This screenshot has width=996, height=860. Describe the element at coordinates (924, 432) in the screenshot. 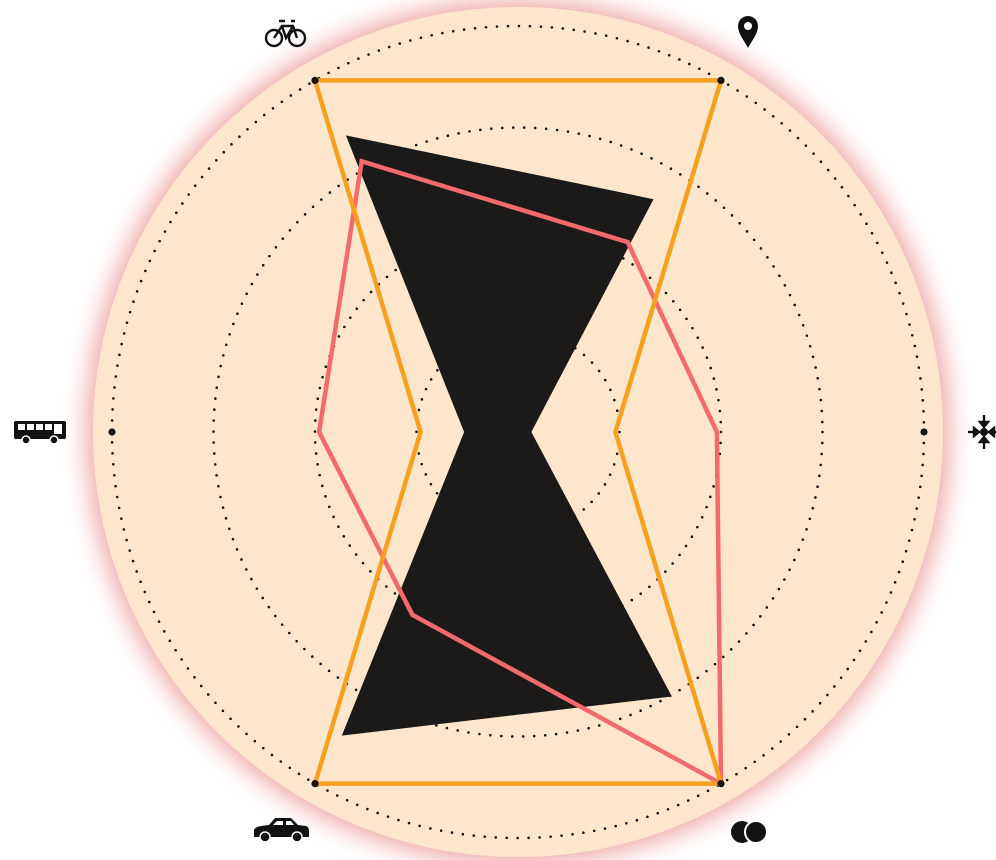

I see `axis-dot-convergence` at that location.